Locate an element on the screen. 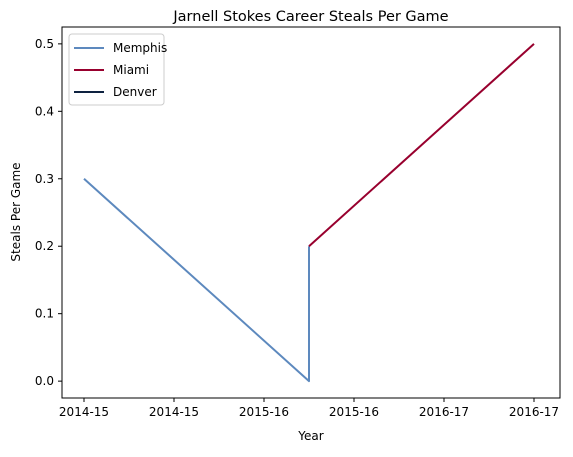 The image size is (573, 457). legend-item-denver: Denver is located at coordinates (115, 92).